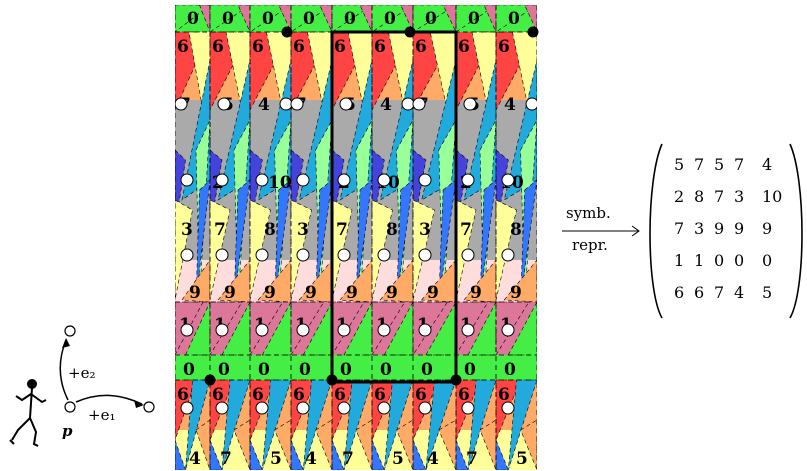 This screenshot has height=471, width=807. What do you see at coordinates (149, 407) in the screenshot?
I see `point-e1` at bounding box center [149, 407].